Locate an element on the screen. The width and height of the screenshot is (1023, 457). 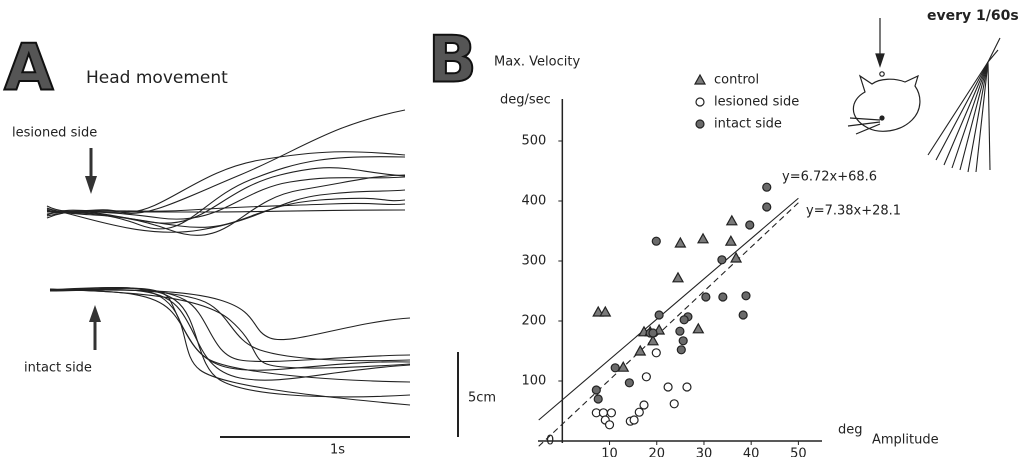
legend-label: control is located at coordinates (736, 80).